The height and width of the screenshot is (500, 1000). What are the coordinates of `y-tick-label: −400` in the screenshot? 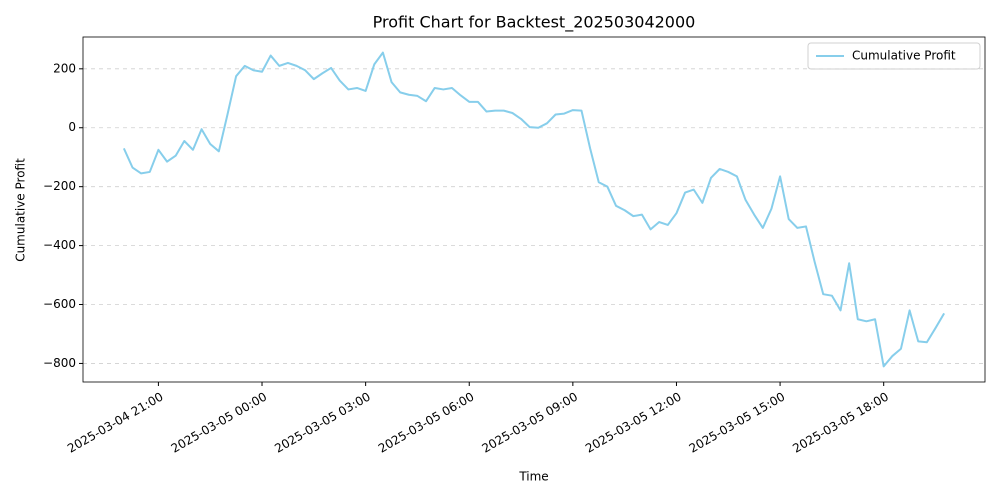 It's located at (59, 245).